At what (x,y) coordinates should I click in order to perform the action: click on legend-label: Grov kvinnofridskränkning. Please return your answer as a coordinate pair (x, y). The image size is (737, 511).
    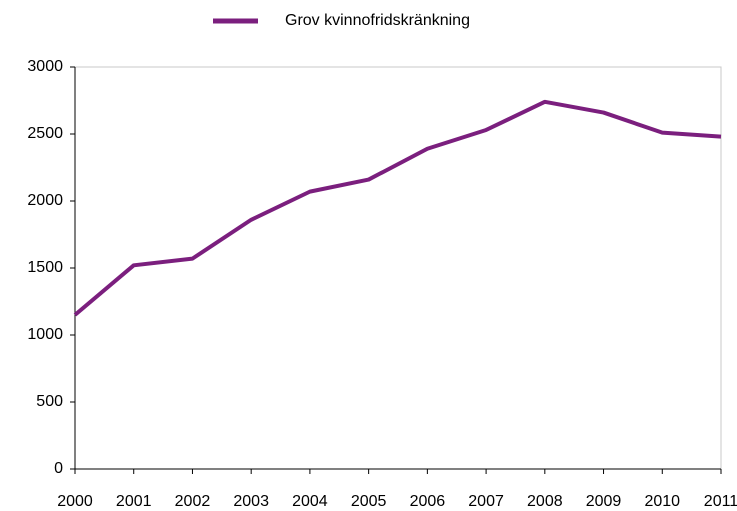
    Looking at the image, I should click on (377, 20).